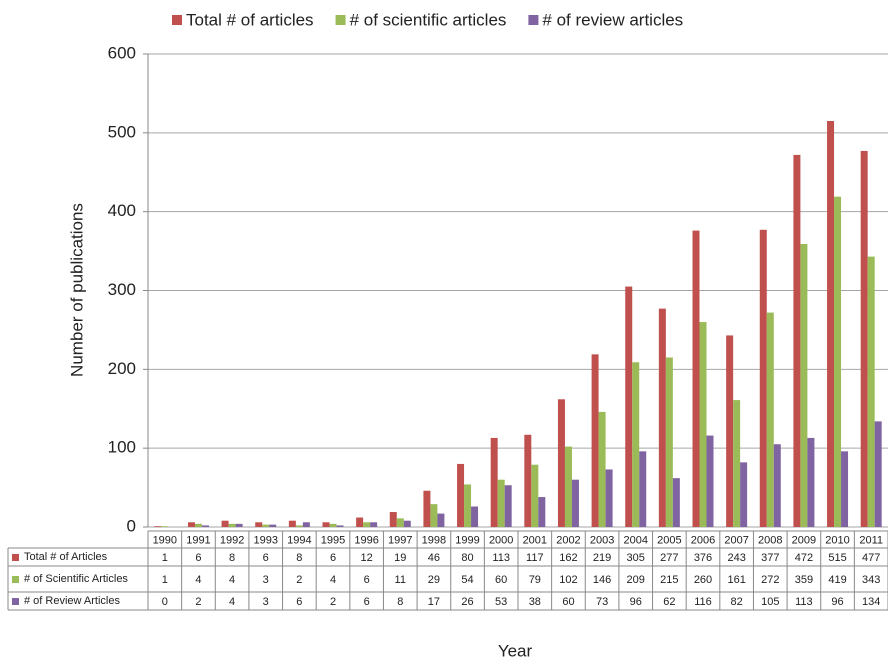  What do you see at coordinates (804, 558) in the screenshot?
I see `table-cell: 472` at bounding box center [804, 558].